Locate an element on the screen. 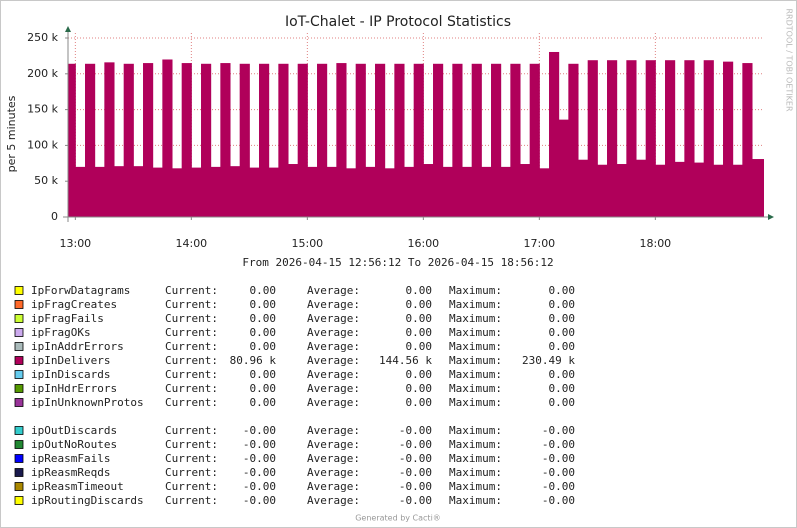 This screenshot has width=797, height=528. side-note: RRDTOOL / TOBI OETIKER is located at coordinates (789, 59).